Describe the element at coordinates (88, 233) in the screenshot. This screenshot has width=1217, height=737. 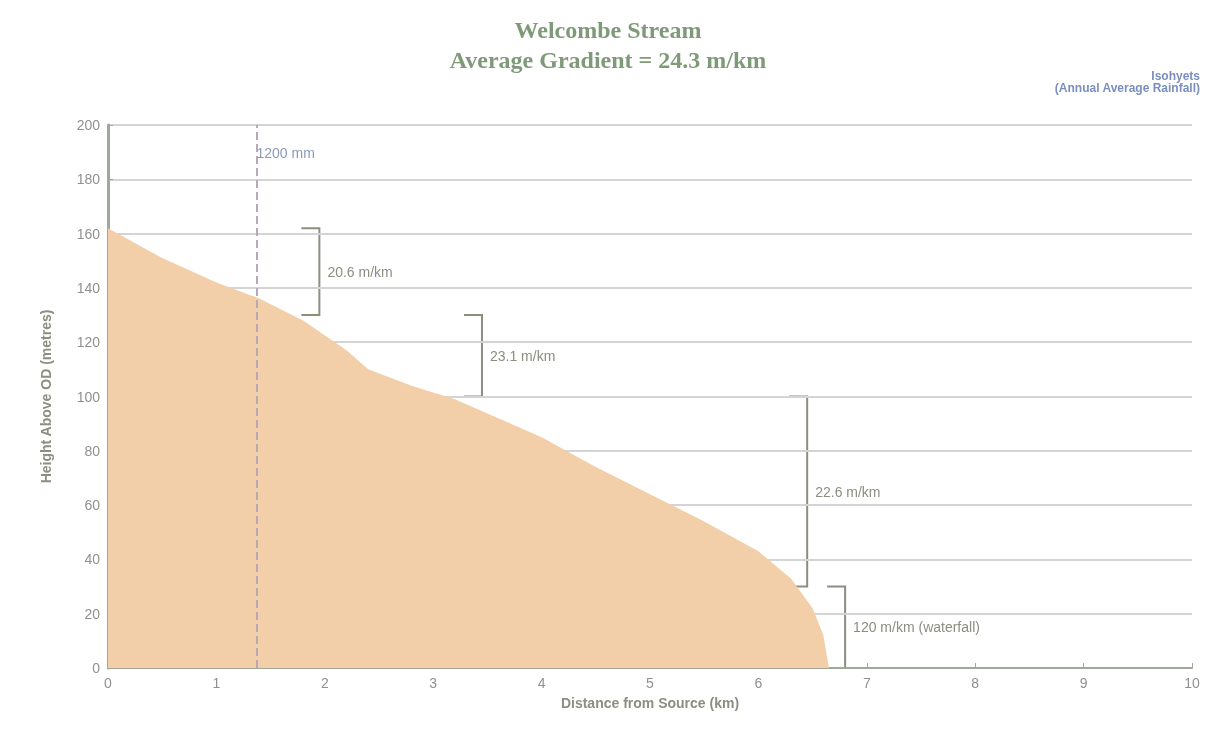
I see `y-tick-label: 160` at that location.